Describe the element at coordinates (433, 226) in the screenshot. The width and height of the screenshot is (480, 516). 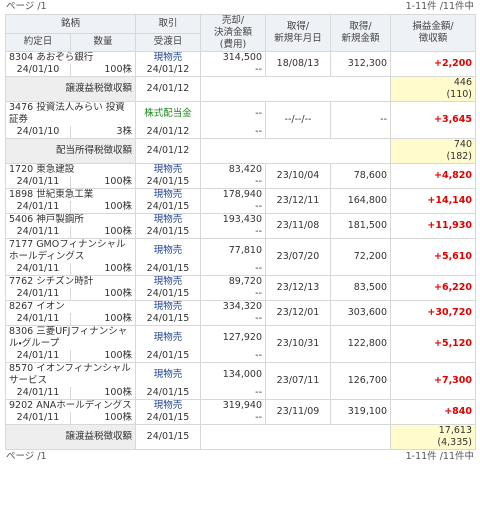
I see `pnl: +11,930` at that location.